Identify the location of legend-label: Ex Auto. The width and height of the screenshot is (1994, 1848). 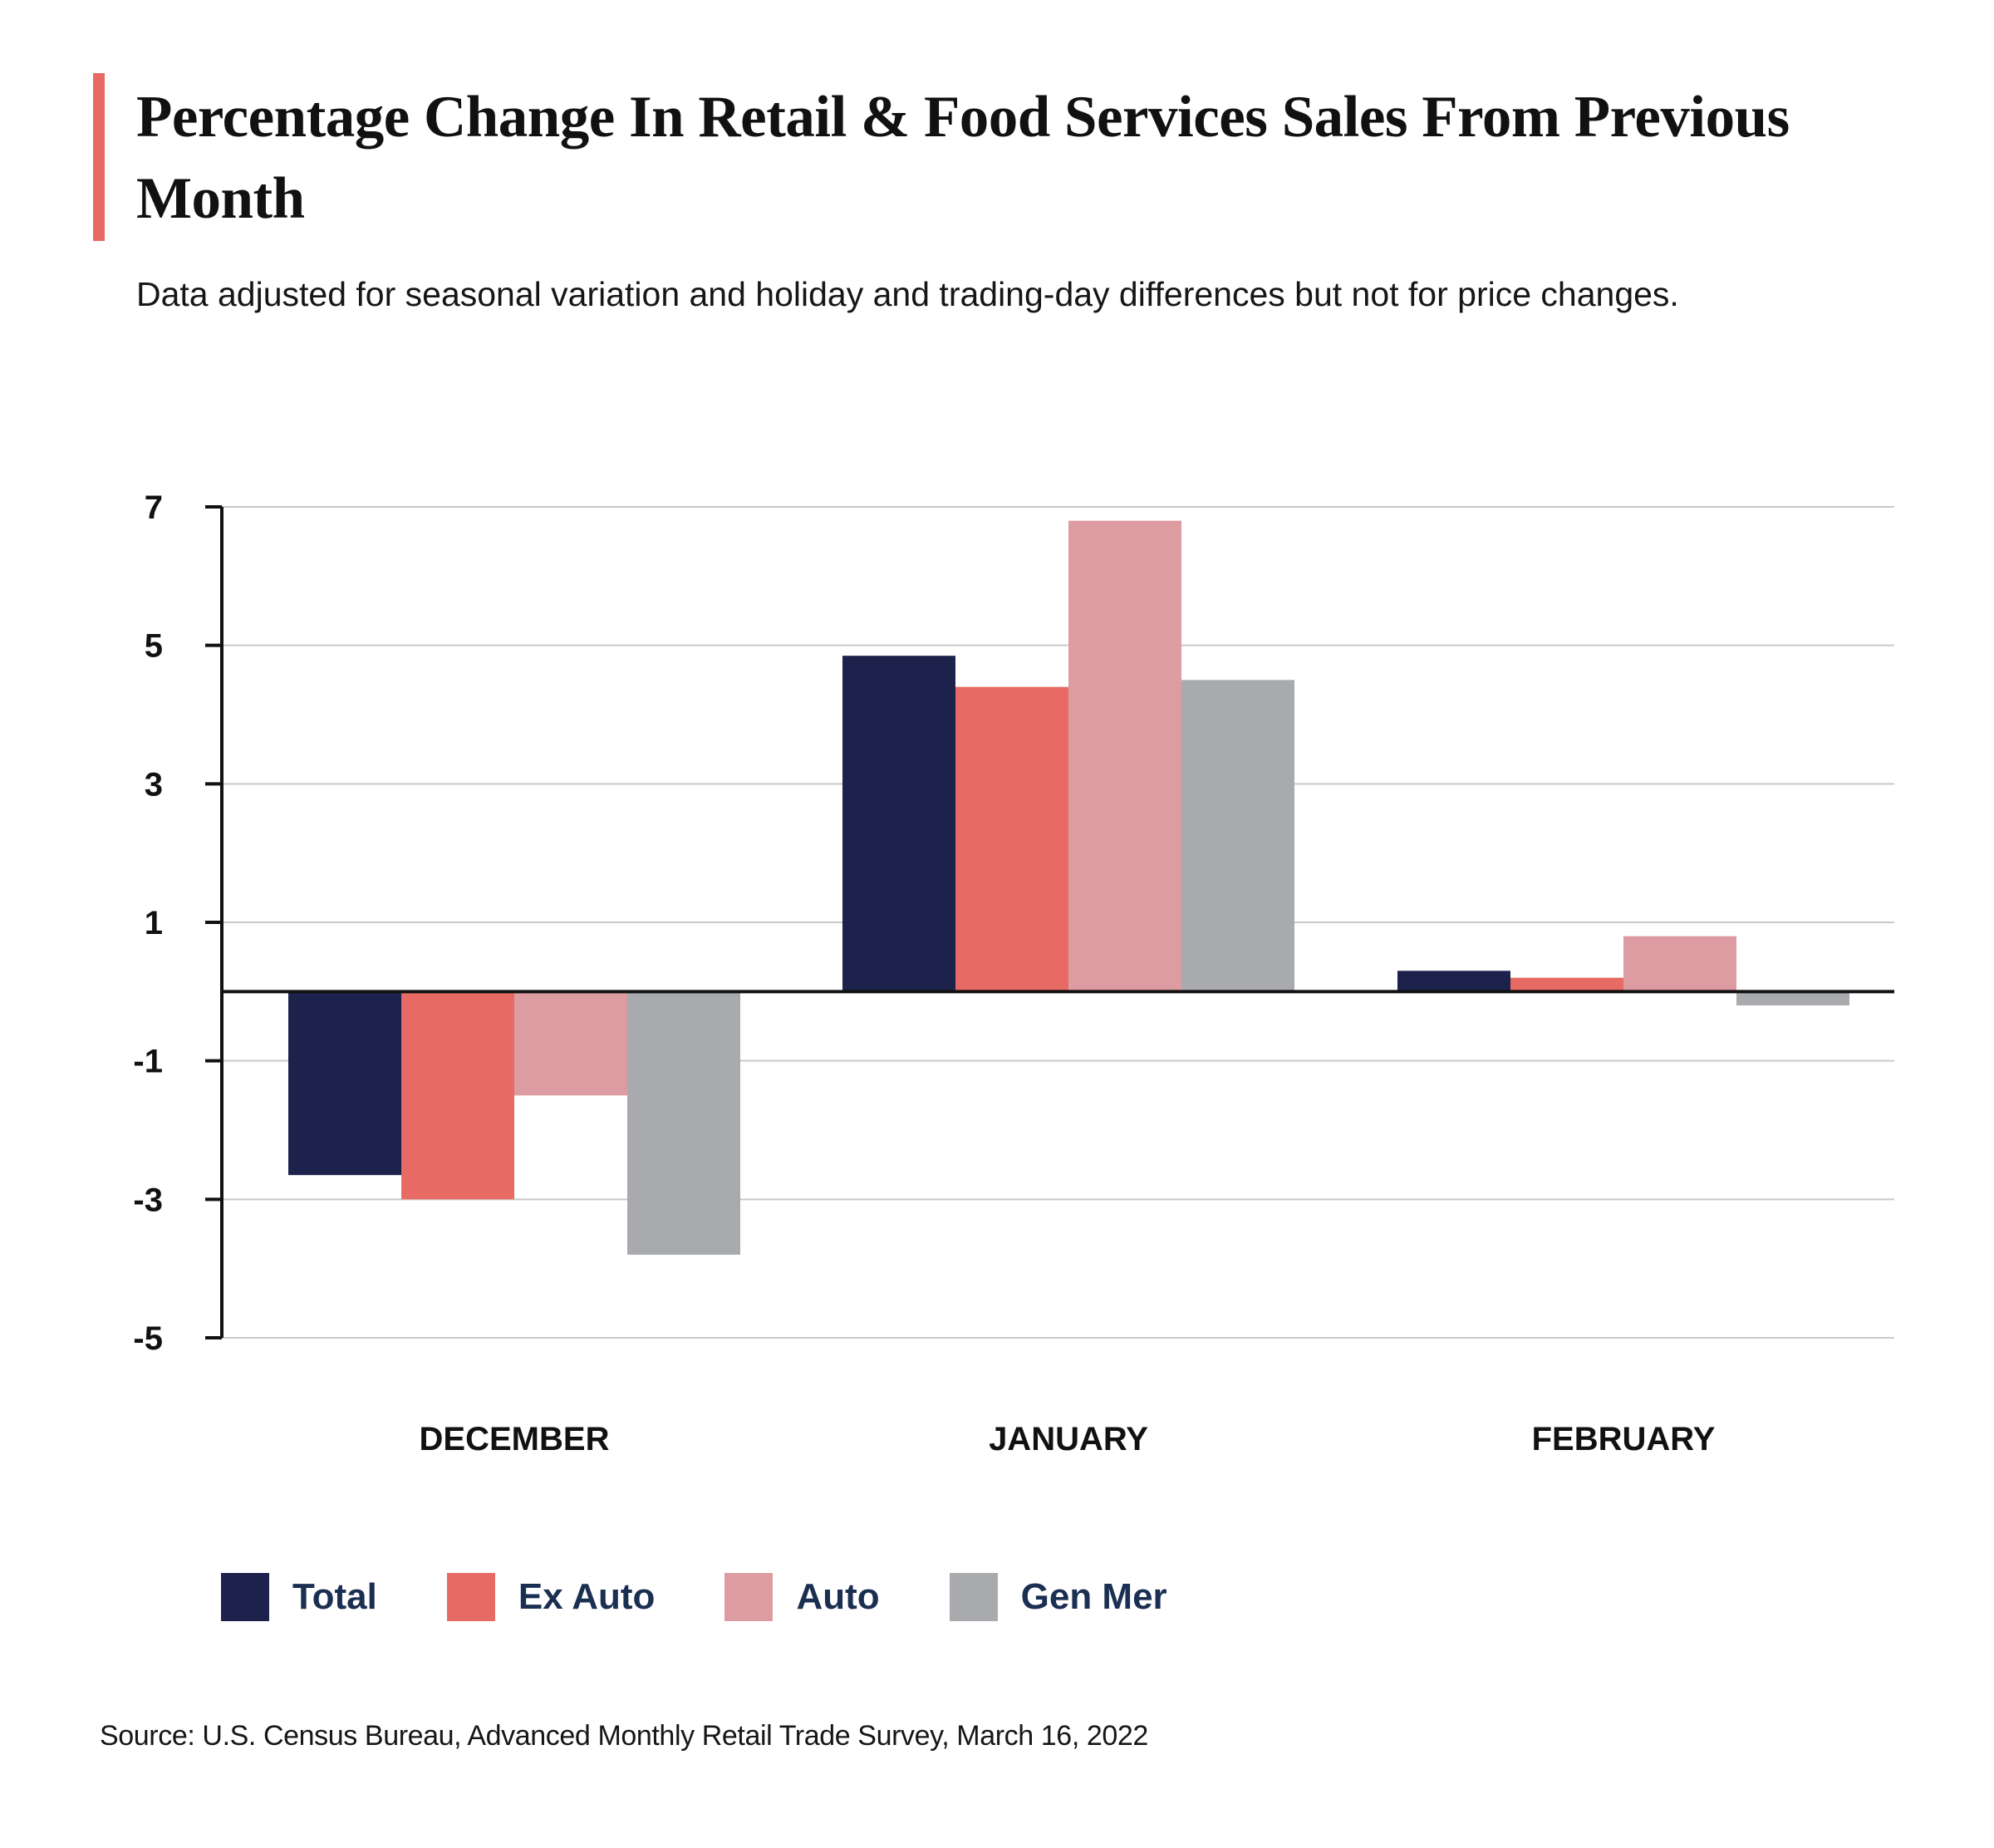
(587, 1597).